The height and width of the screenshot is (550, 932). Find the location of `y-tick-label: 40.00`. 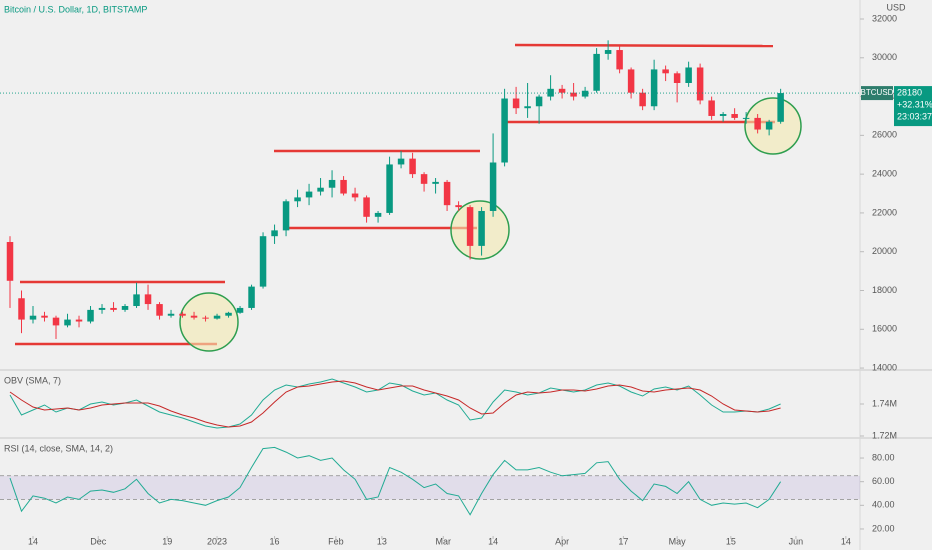

y-tick-label: 40.00 is located at coordinates (883, 505).